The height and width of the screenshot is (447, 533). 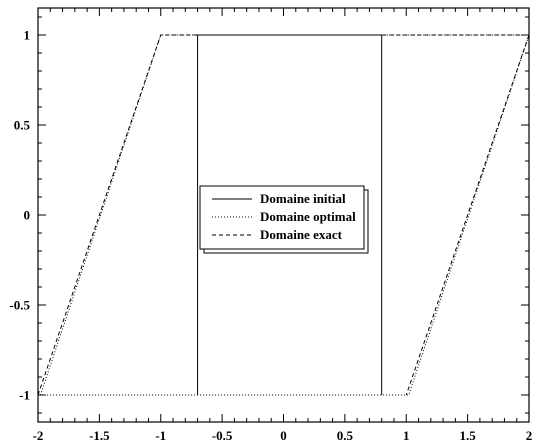 I want to click on x-tick-label: 1.5, so click(x=468, y=435).